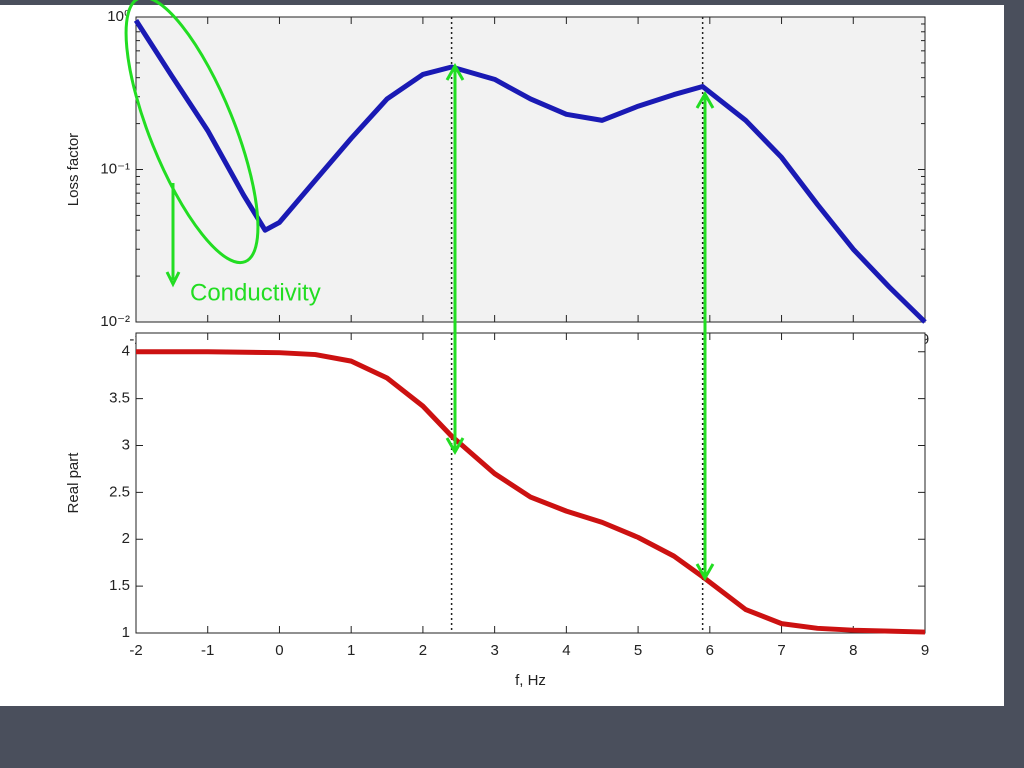 This screenshot has height=768, width=1024. Describe the element at coordinates (566, 650) in the screenshot. I see `x-tick-label: 4` at that location.